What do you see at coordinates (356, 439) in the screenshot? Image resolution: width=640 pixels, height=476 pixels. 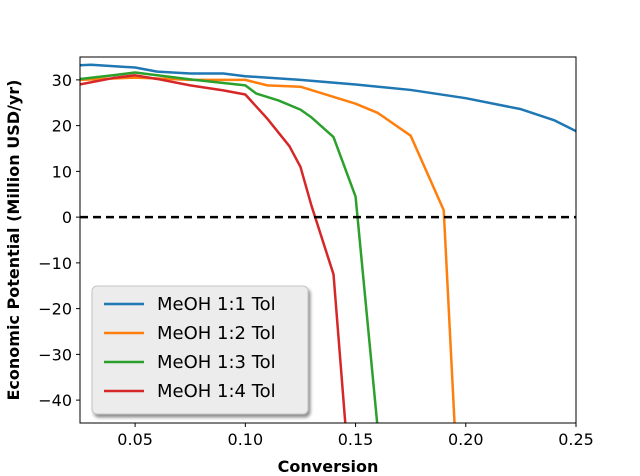 I see `x-tick-label: 0.15` at bounding box center [356, 439].